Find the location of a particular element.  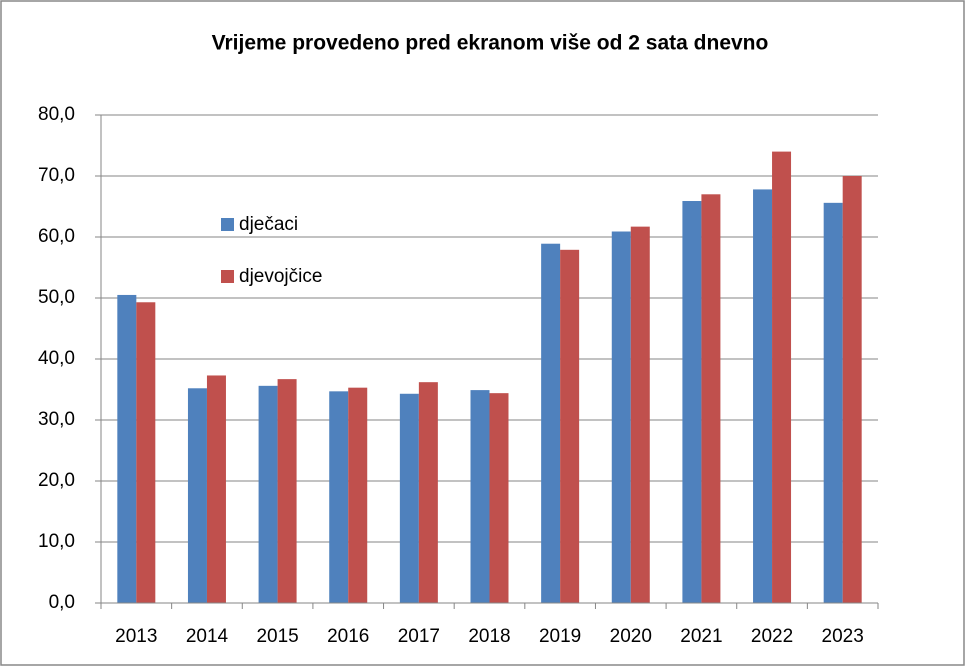

x-tick-label: 2014 is located at coordinates (207, 636).